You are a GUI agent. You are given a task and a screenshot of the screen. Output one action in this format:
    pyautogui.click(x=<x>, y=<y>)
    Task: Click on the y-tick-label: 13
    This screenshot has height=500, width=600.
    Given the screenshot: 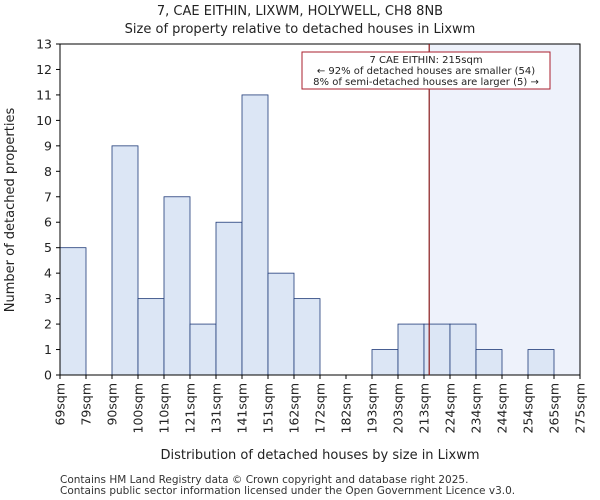 What is the action you would take?
    pyautogui.click(x=44, y=44)
    